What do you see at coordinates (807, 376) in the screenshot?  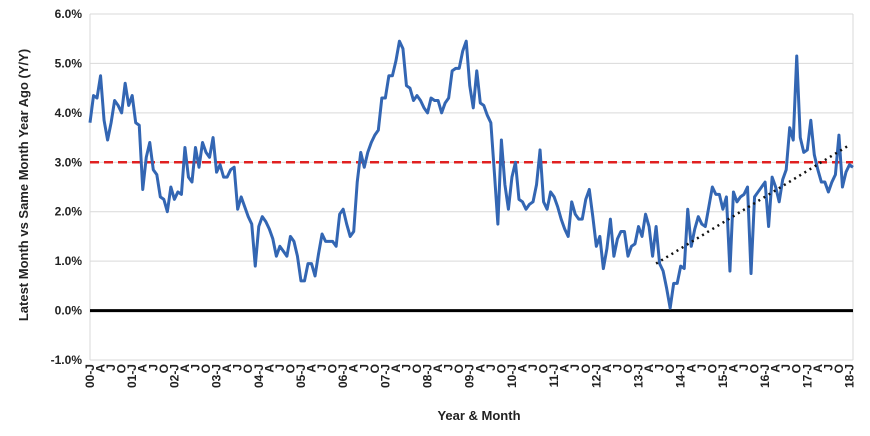 I see `x-tick: 17-J` at bounding box center [807, 376].